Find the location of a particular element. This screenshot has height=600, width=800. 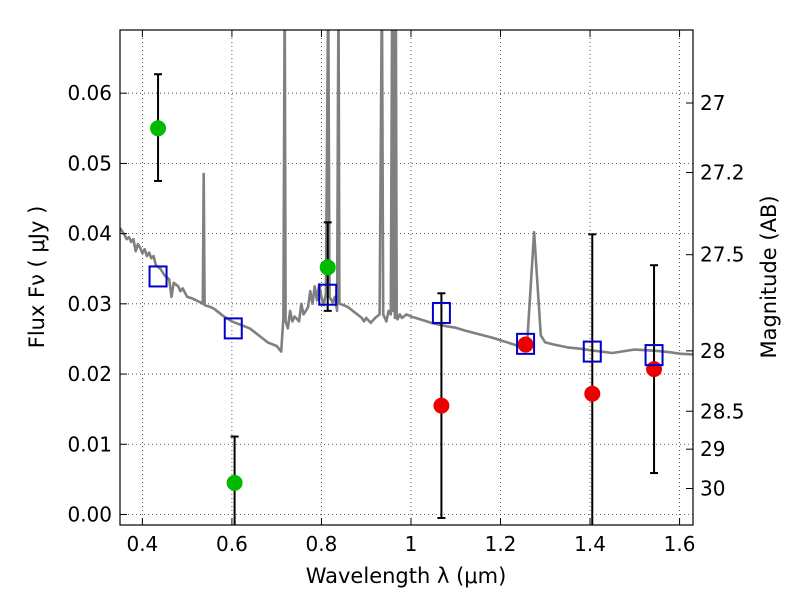

right-tick-label: 27 is located at coordinates (712, 103).